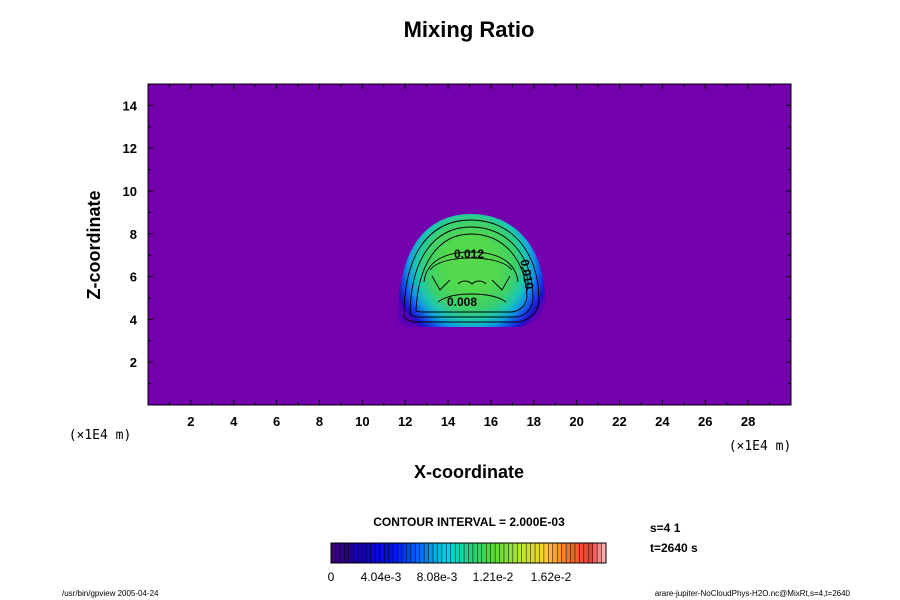 This screenshot has height=600, width=900. I want to click on s-readout: s=4 1, so click(665, 528).